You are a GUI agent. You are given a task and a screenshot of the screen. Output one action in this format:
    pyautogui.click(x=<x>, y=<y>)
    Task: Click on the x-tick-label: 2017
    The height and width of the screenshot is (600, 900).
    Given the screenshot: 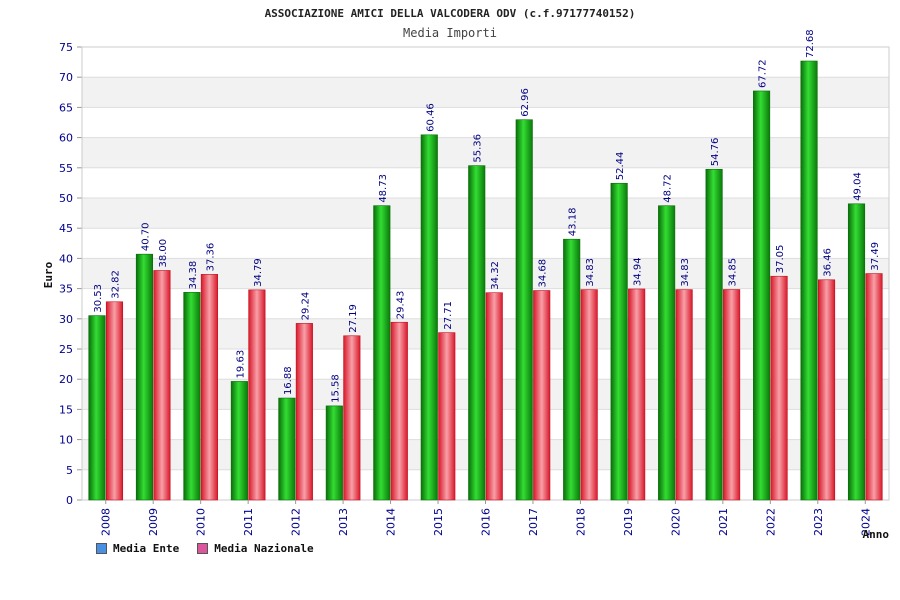 What is the action you would take?
    pyautogui.click(x=533, y=522)
    